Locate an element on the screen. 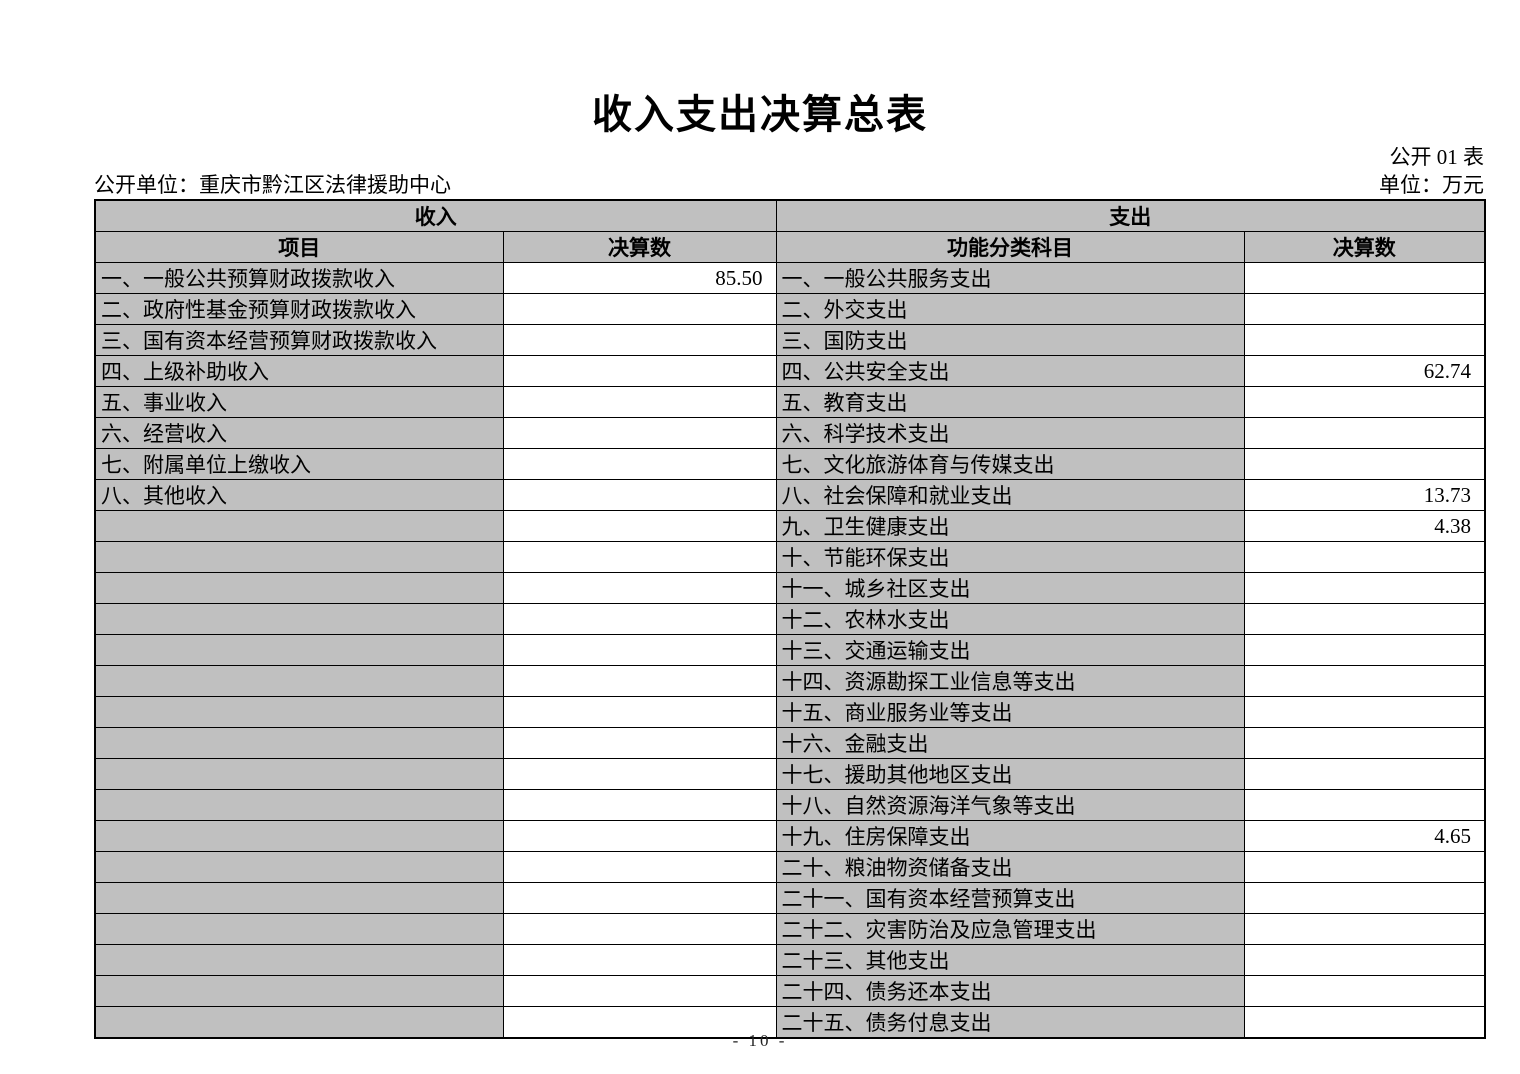 This screenshot has width=1520, height=1074. expense-item-cell: 二十二、灾害防治及应急管理支出 is located at coordinates (1010, 929).